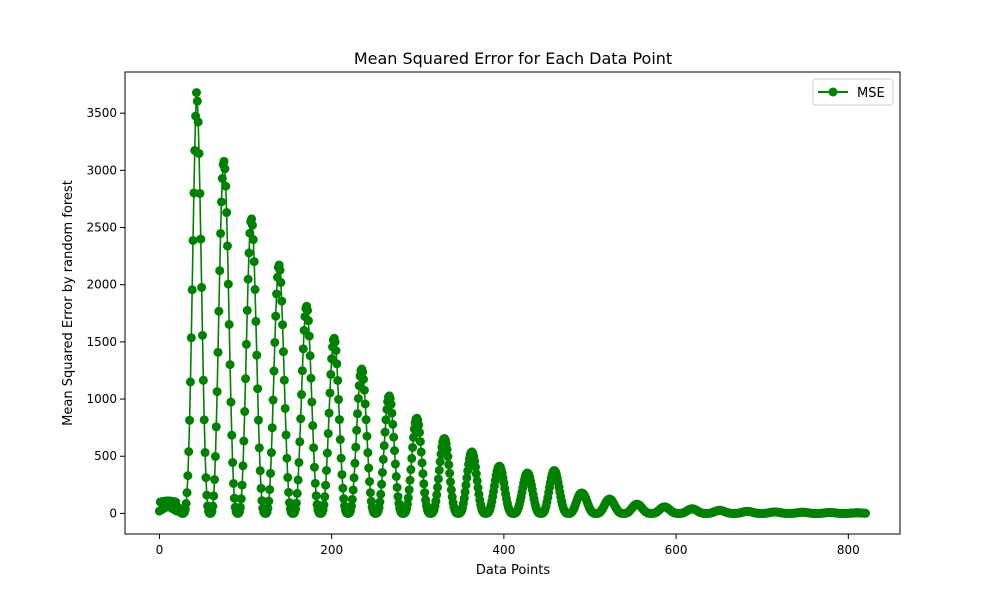  I want to click on legend: MSE, so click(853, 92).